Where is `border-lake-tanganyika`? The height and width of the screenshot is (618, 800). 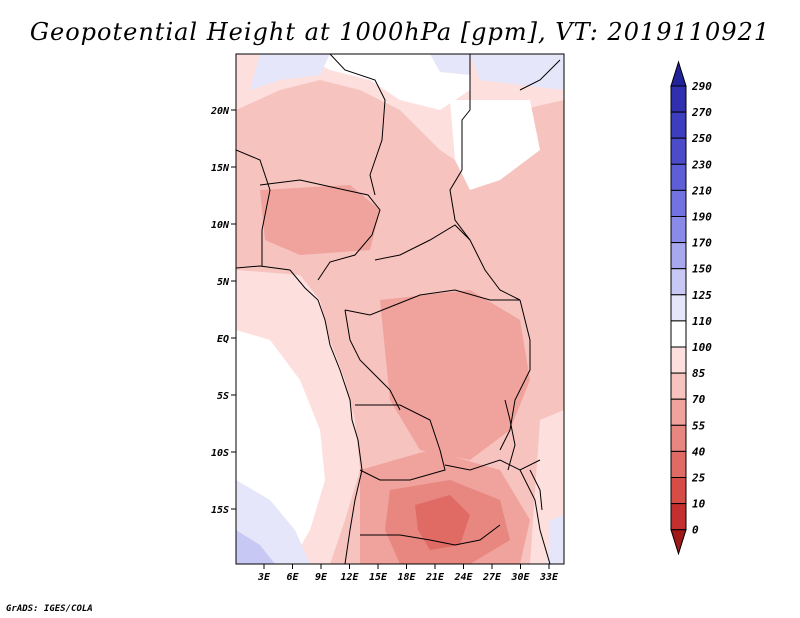 border-lake-tanganyika is located at coordinates (510, 435).